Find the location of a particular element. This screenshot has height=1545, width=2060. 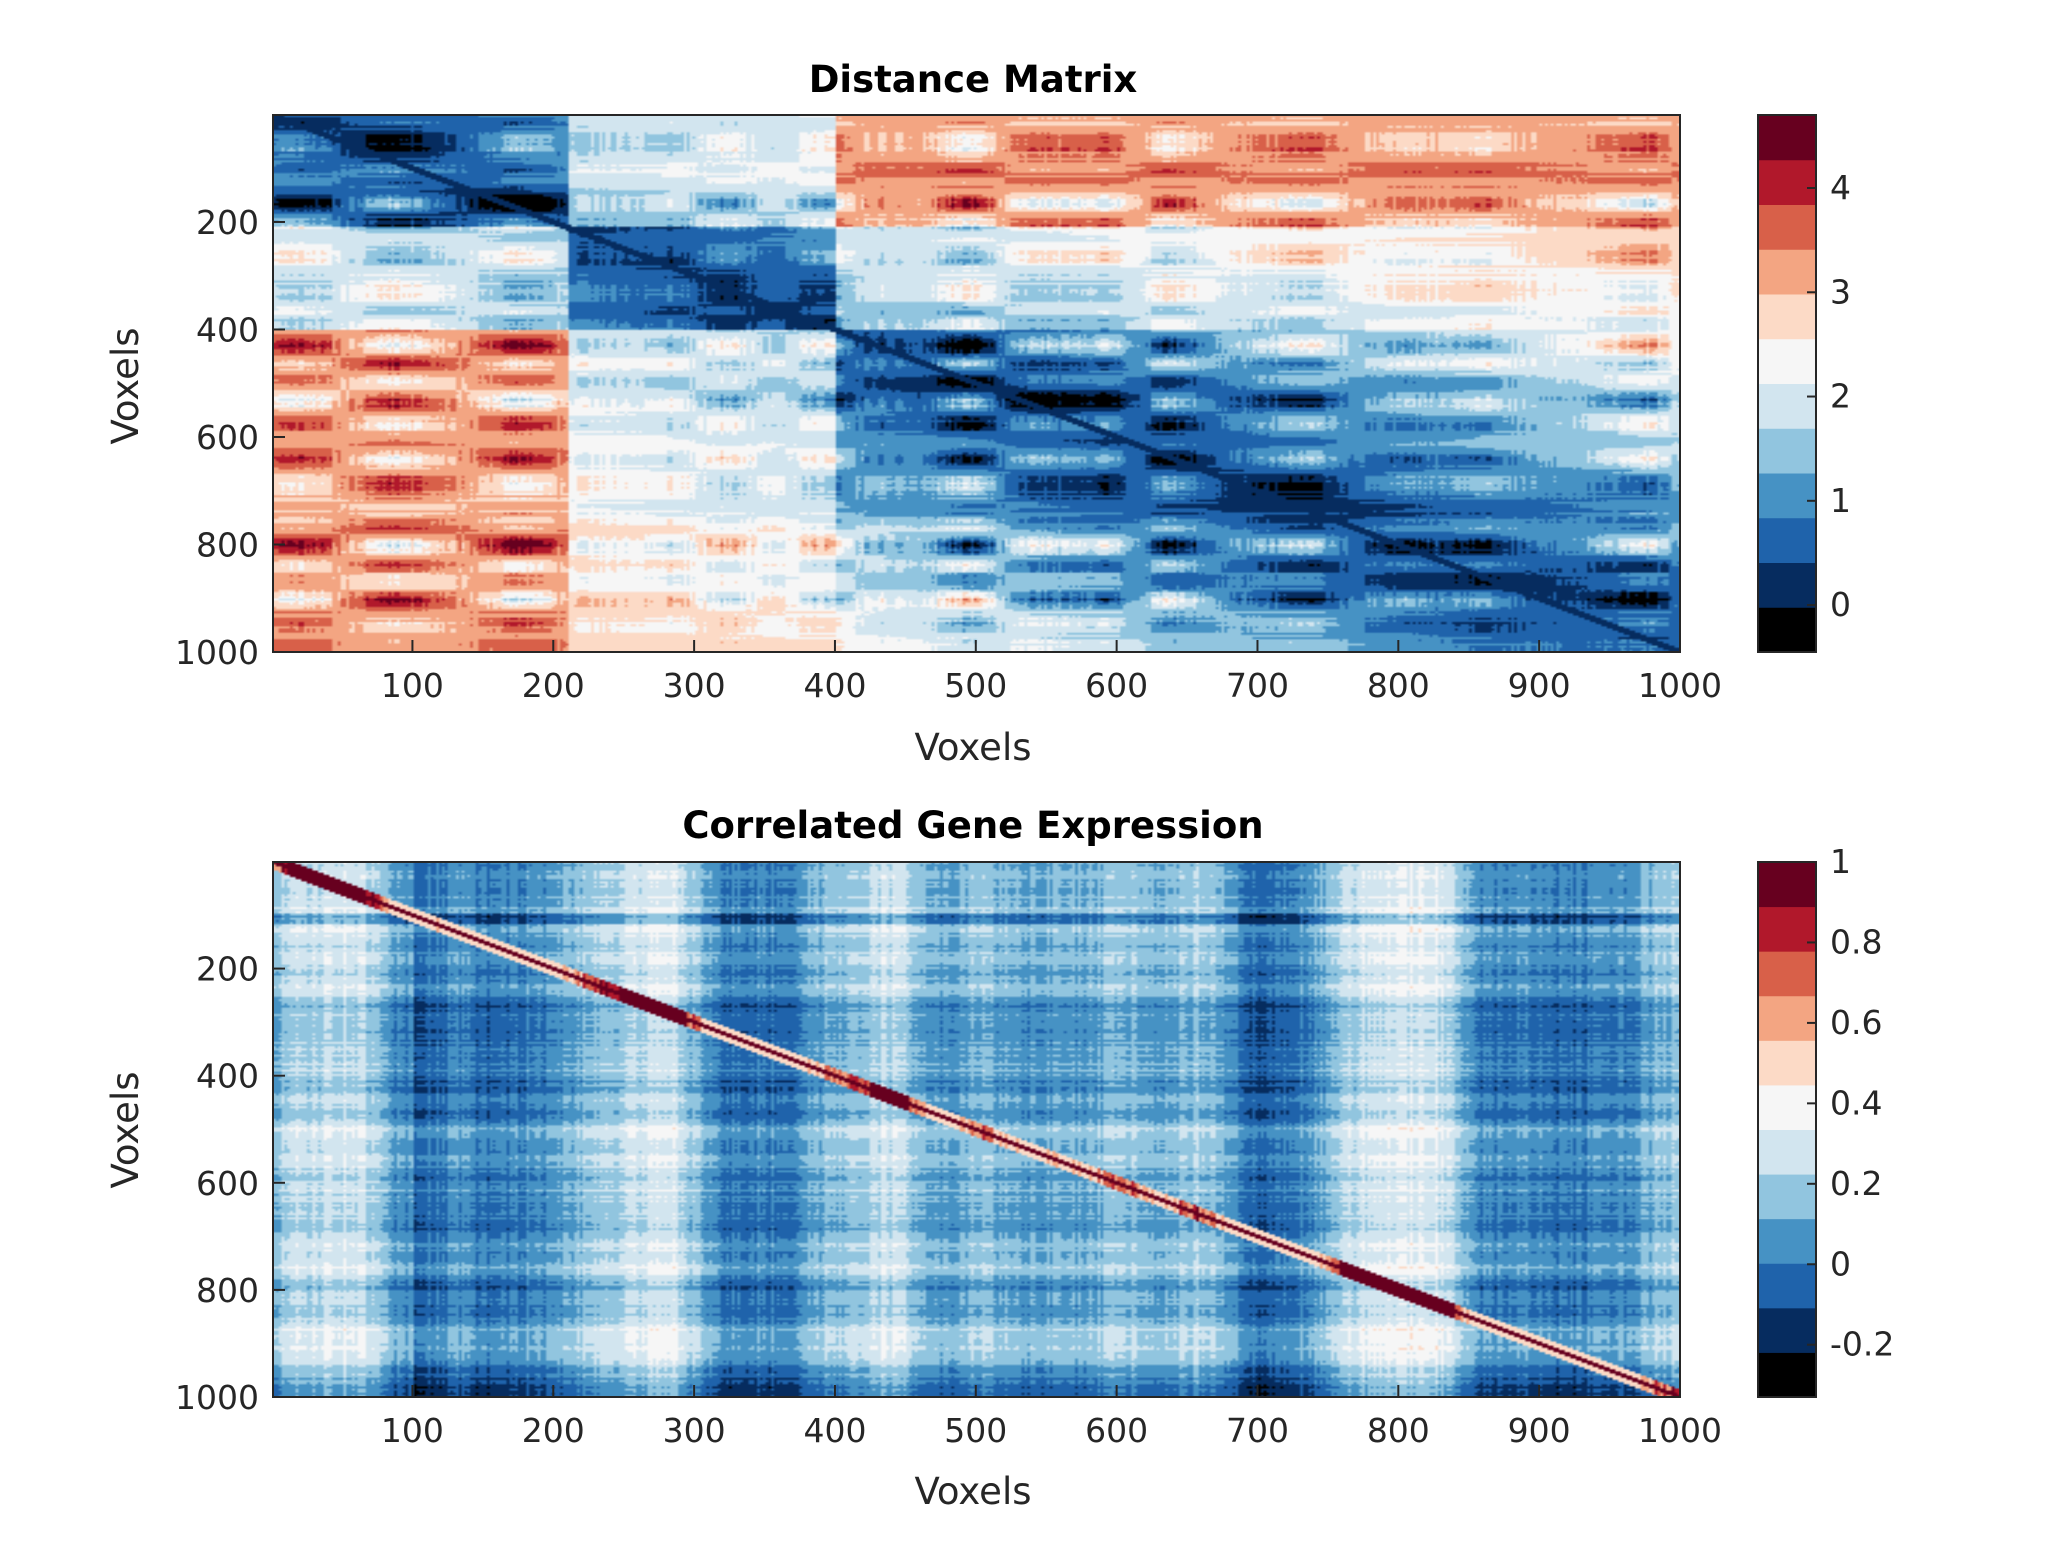

colorbar: 0 1 2 3 4 is located at coordinates (1804, 383).